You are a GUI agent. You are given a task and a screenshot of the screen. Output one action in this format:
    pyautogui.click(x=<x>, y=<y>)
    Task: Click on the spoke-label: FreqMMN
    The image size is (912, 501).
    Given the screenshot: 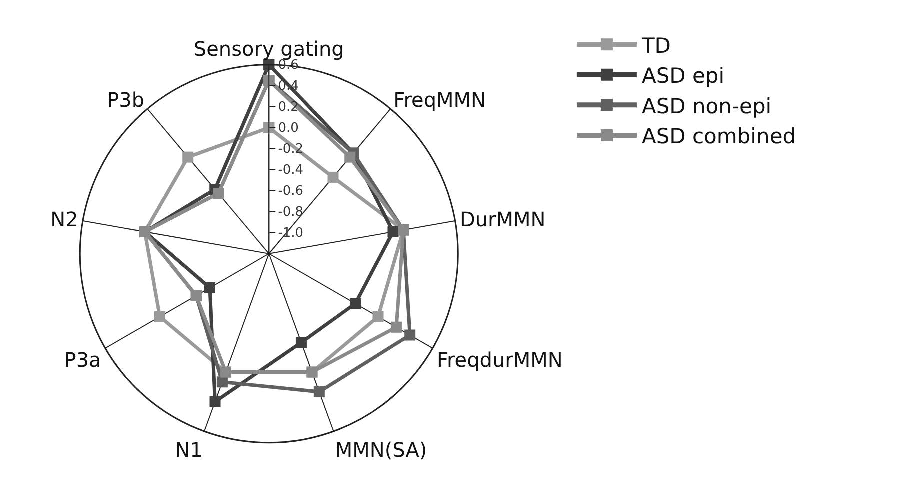 What is the action you would take?
    pyautogui.click(x=440, y=100)
    